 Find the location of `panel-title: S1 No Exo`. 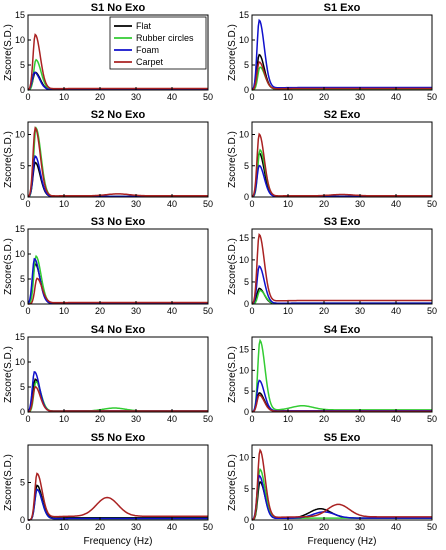

panel-title: S1 No Exo is located at coordinates (118, 8).